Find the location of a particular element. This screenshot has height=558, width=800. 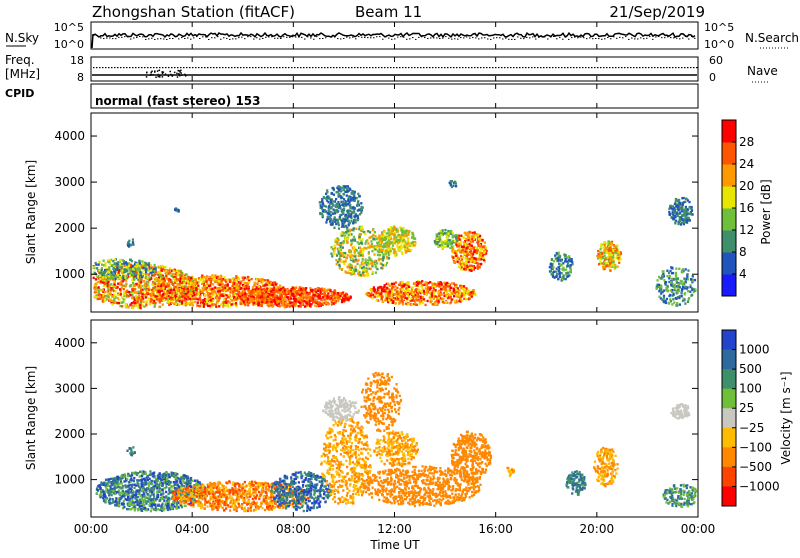

nsky-tick-bottom: 10^0 is located at coordinates (69, 44).